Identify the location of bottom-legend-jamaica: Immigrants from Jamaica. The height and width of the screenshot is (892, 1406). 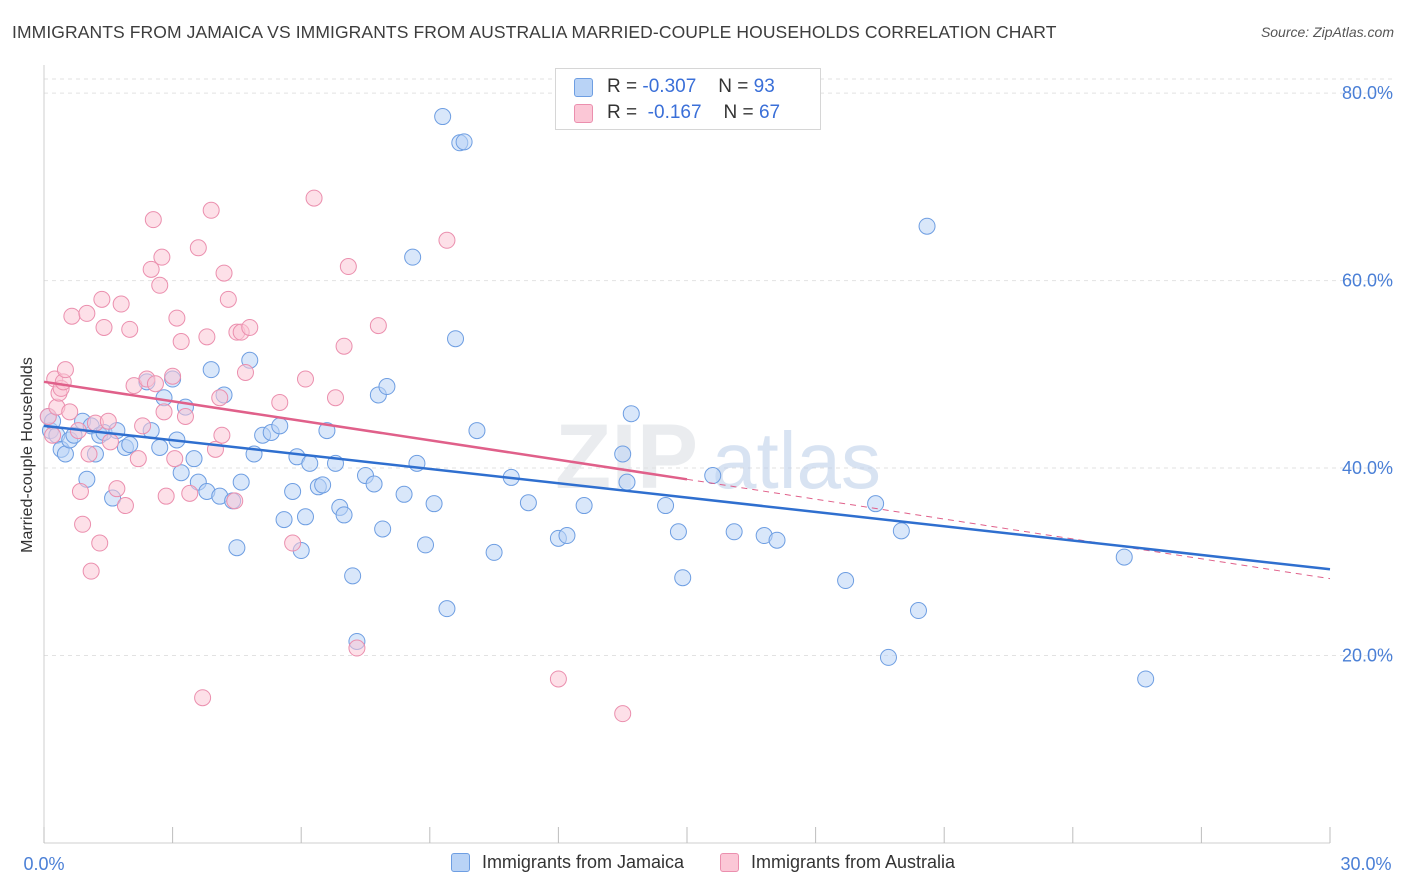
(567, 862).